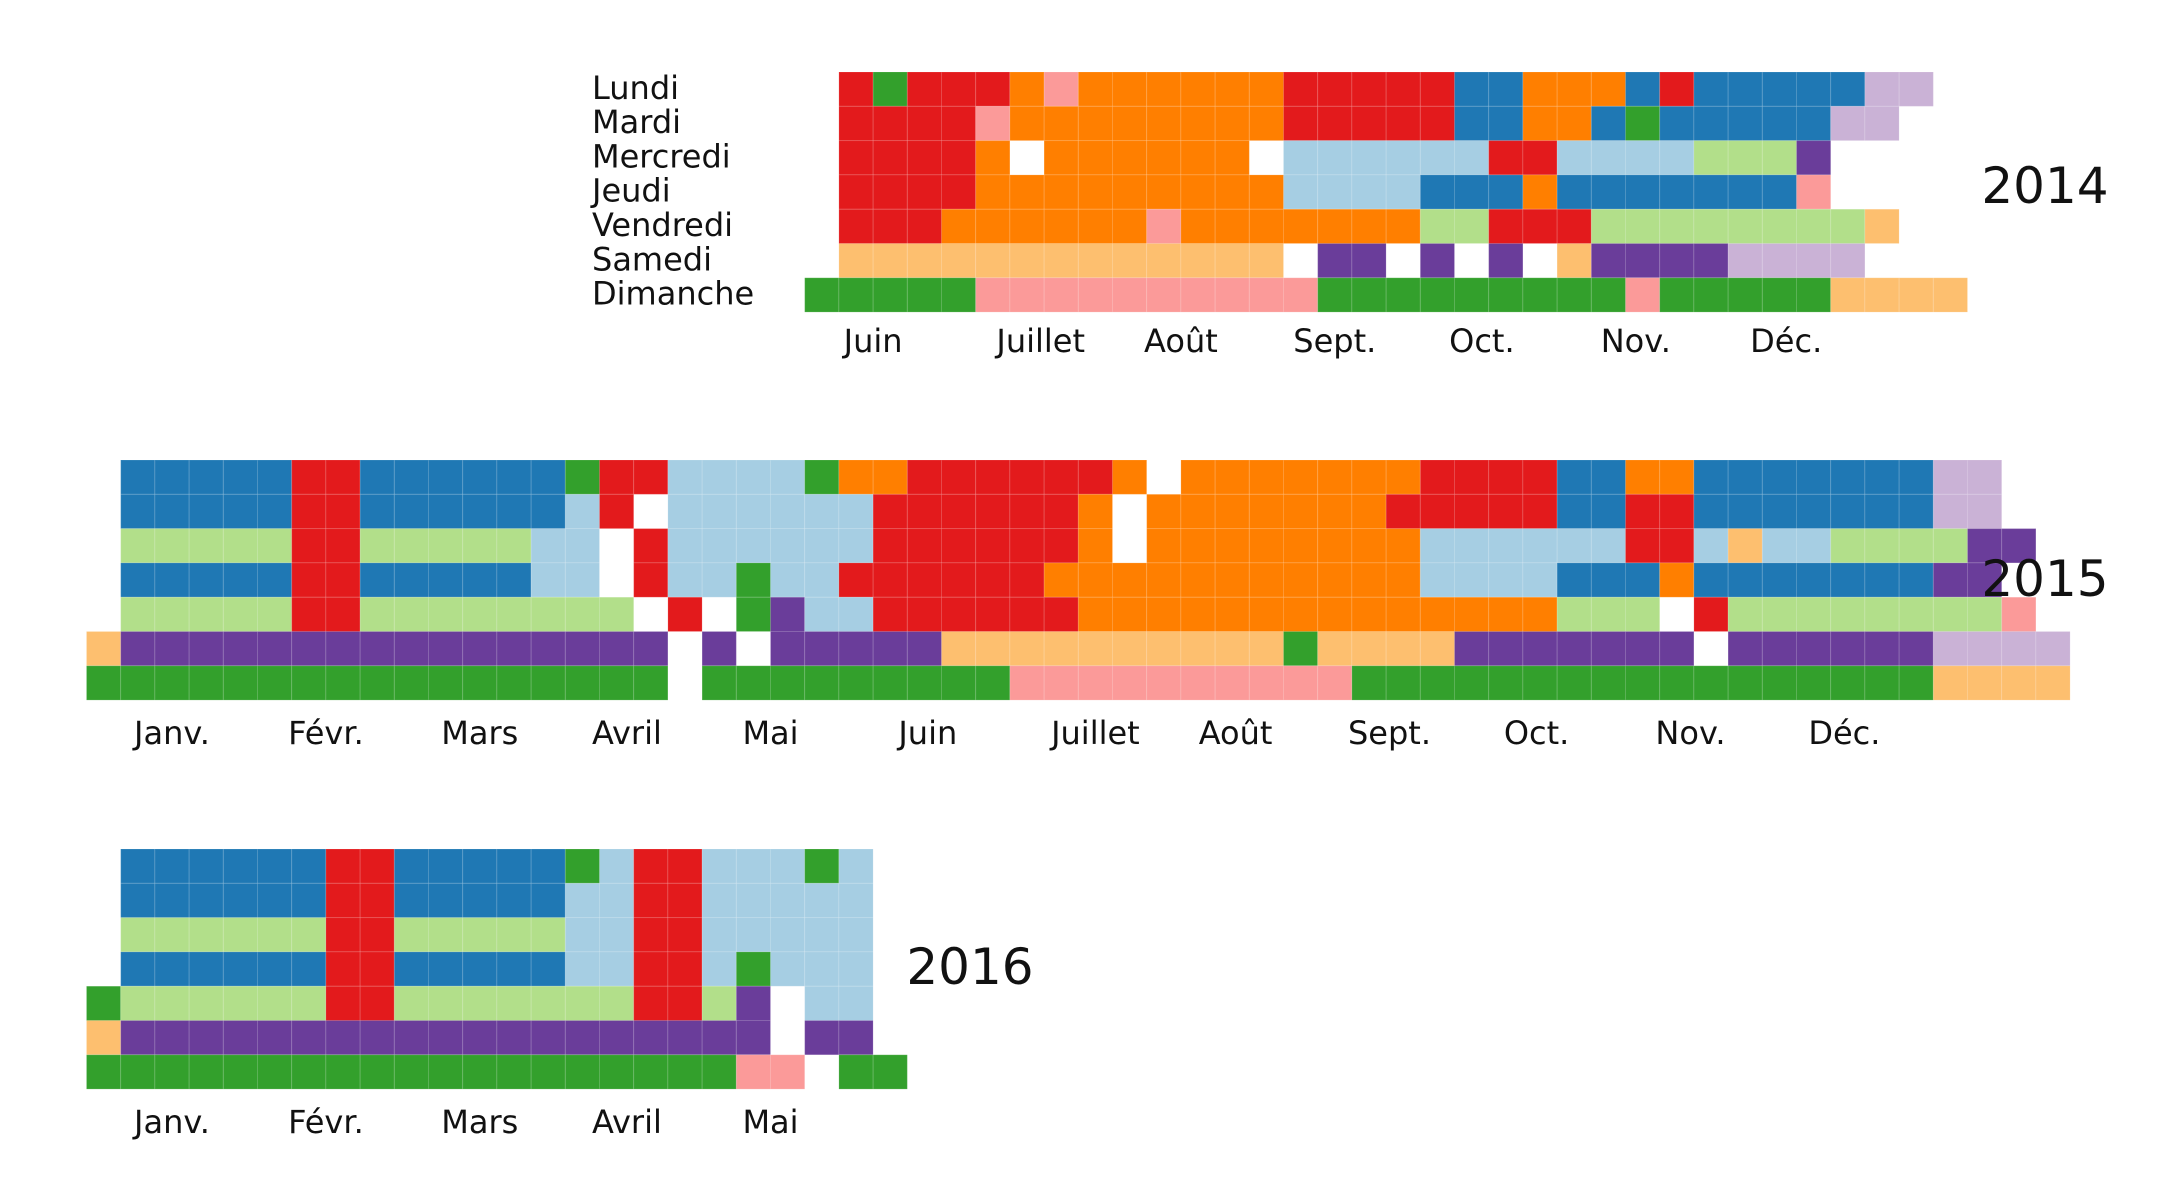 Image resolution: width=2178 pixels, height=1200 pixels. I want to click on month-label: Mai, so click(770, 1122).